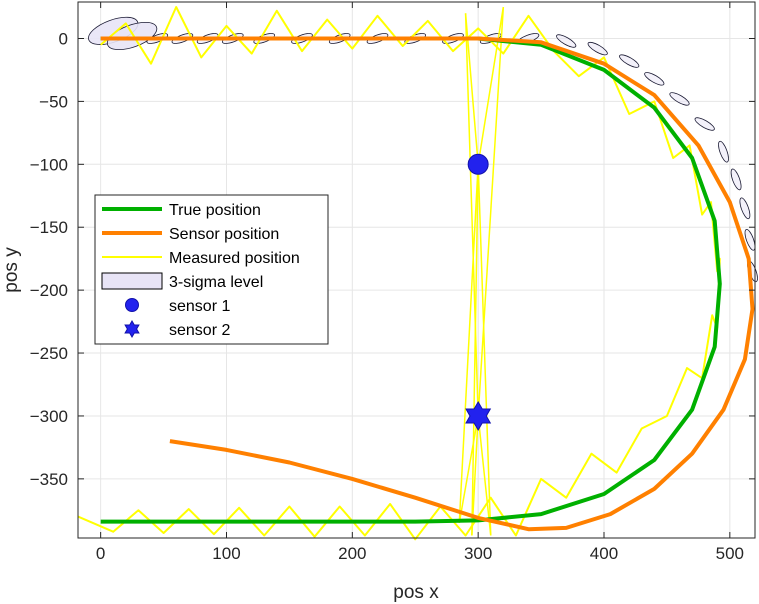 The width and height of the screenshot is (759, 604). What do you see at coordinates (215, 210) in the screenshot?
I see `legend-label-true-position: True position` at bounding box center [215, 210].